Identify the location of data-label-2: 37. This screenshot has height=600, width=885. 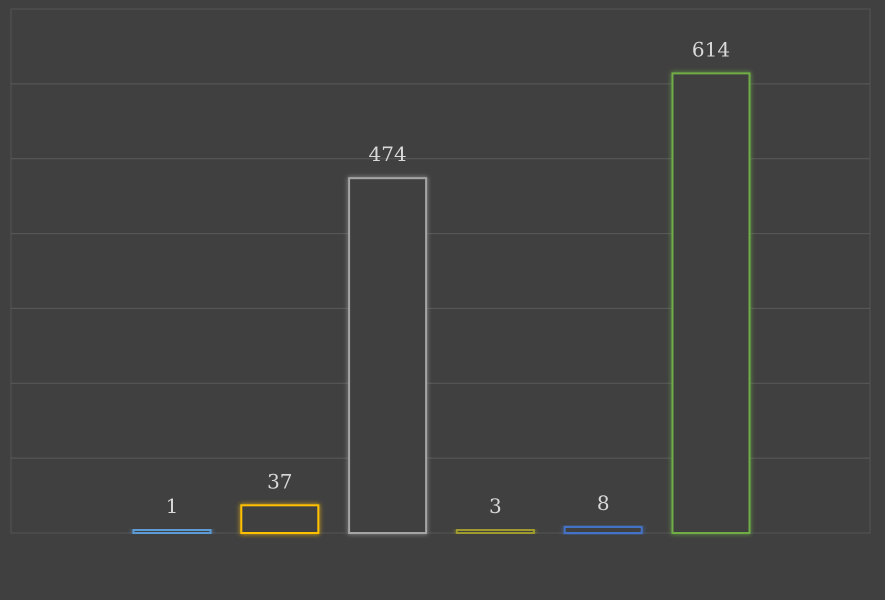
(279, 481).